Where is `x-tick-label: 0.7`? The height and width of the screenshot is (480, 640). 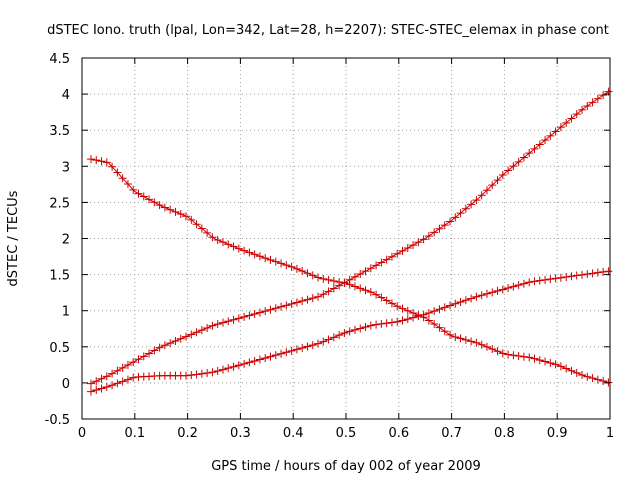
x-tick-label: 0.7 is located at coordinates (451, 433).